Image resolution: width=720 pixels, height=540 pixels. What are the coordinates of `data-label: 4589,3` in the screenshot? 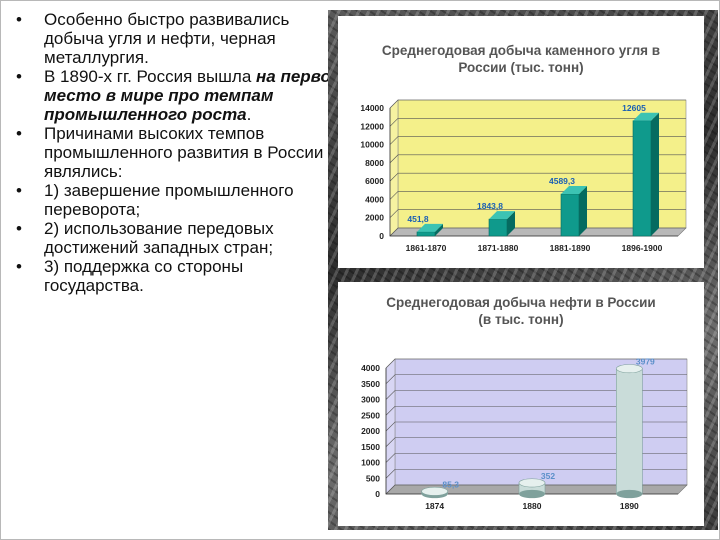 It's located at (562, 181).